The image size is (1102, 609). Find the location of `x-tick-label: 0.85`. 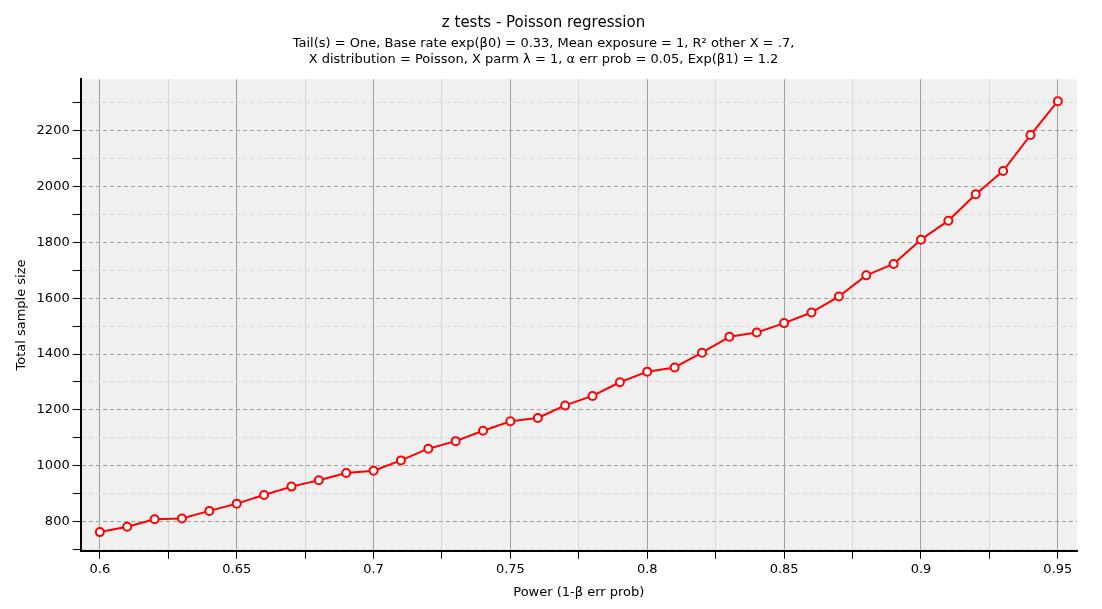

x-tick-label: 0.85 is located at coordinates (784, 568).